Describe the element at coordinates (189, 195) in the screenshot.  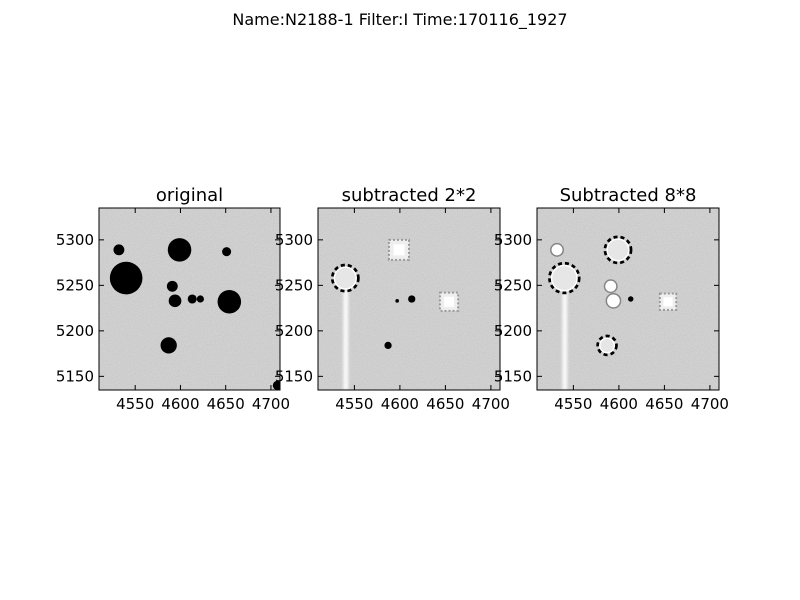
I see `panel-title: original` at that location.